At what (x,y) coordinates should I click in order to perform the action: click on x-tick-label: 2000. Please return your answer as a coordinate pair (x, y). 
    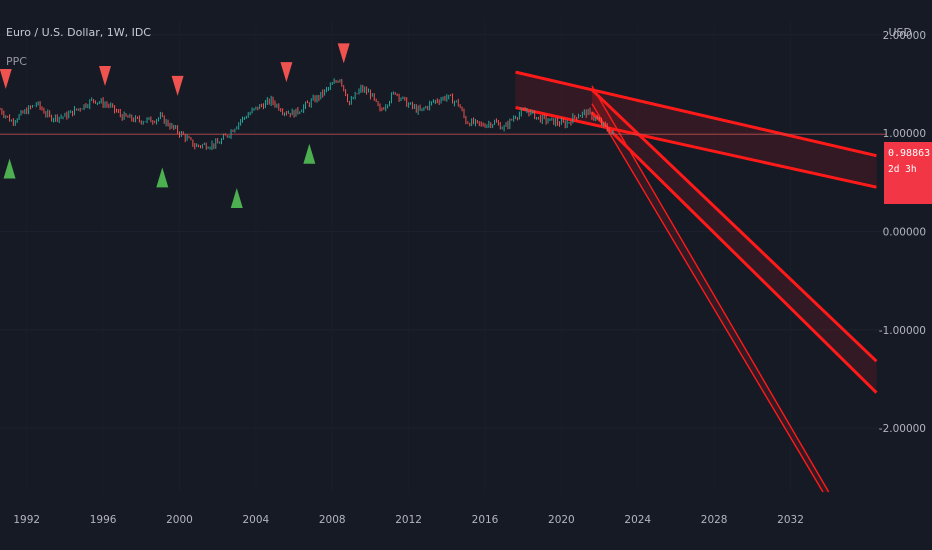
    Looking at the image, I should click on (179, 520).